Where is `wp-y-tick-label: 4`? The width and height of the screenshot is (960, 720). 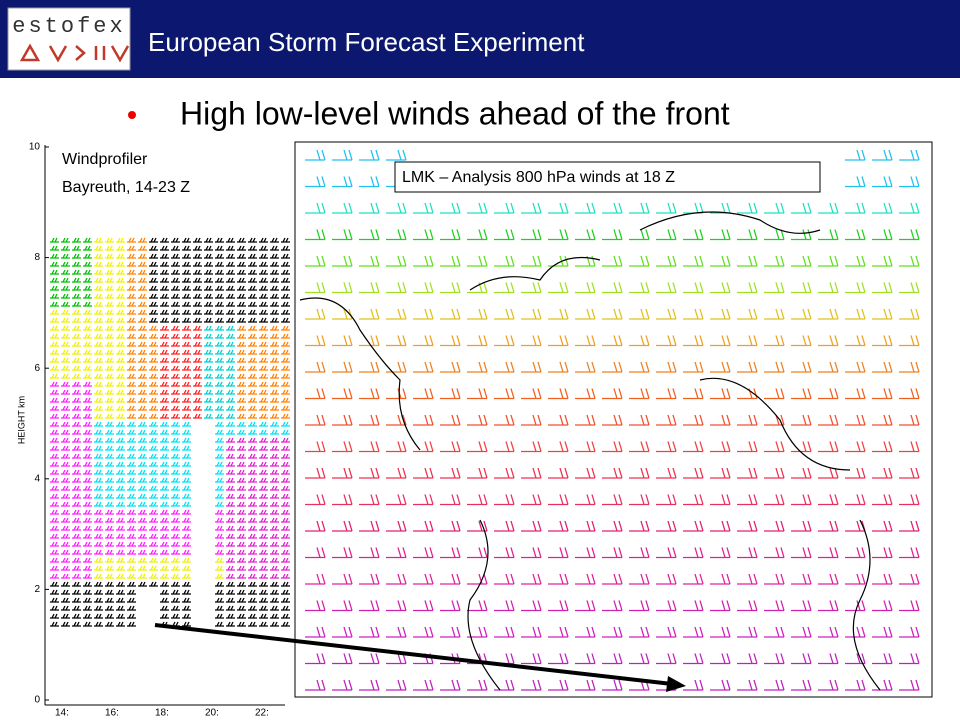
wp-y-tick-label: 4 is located at coordinates (37, 478).